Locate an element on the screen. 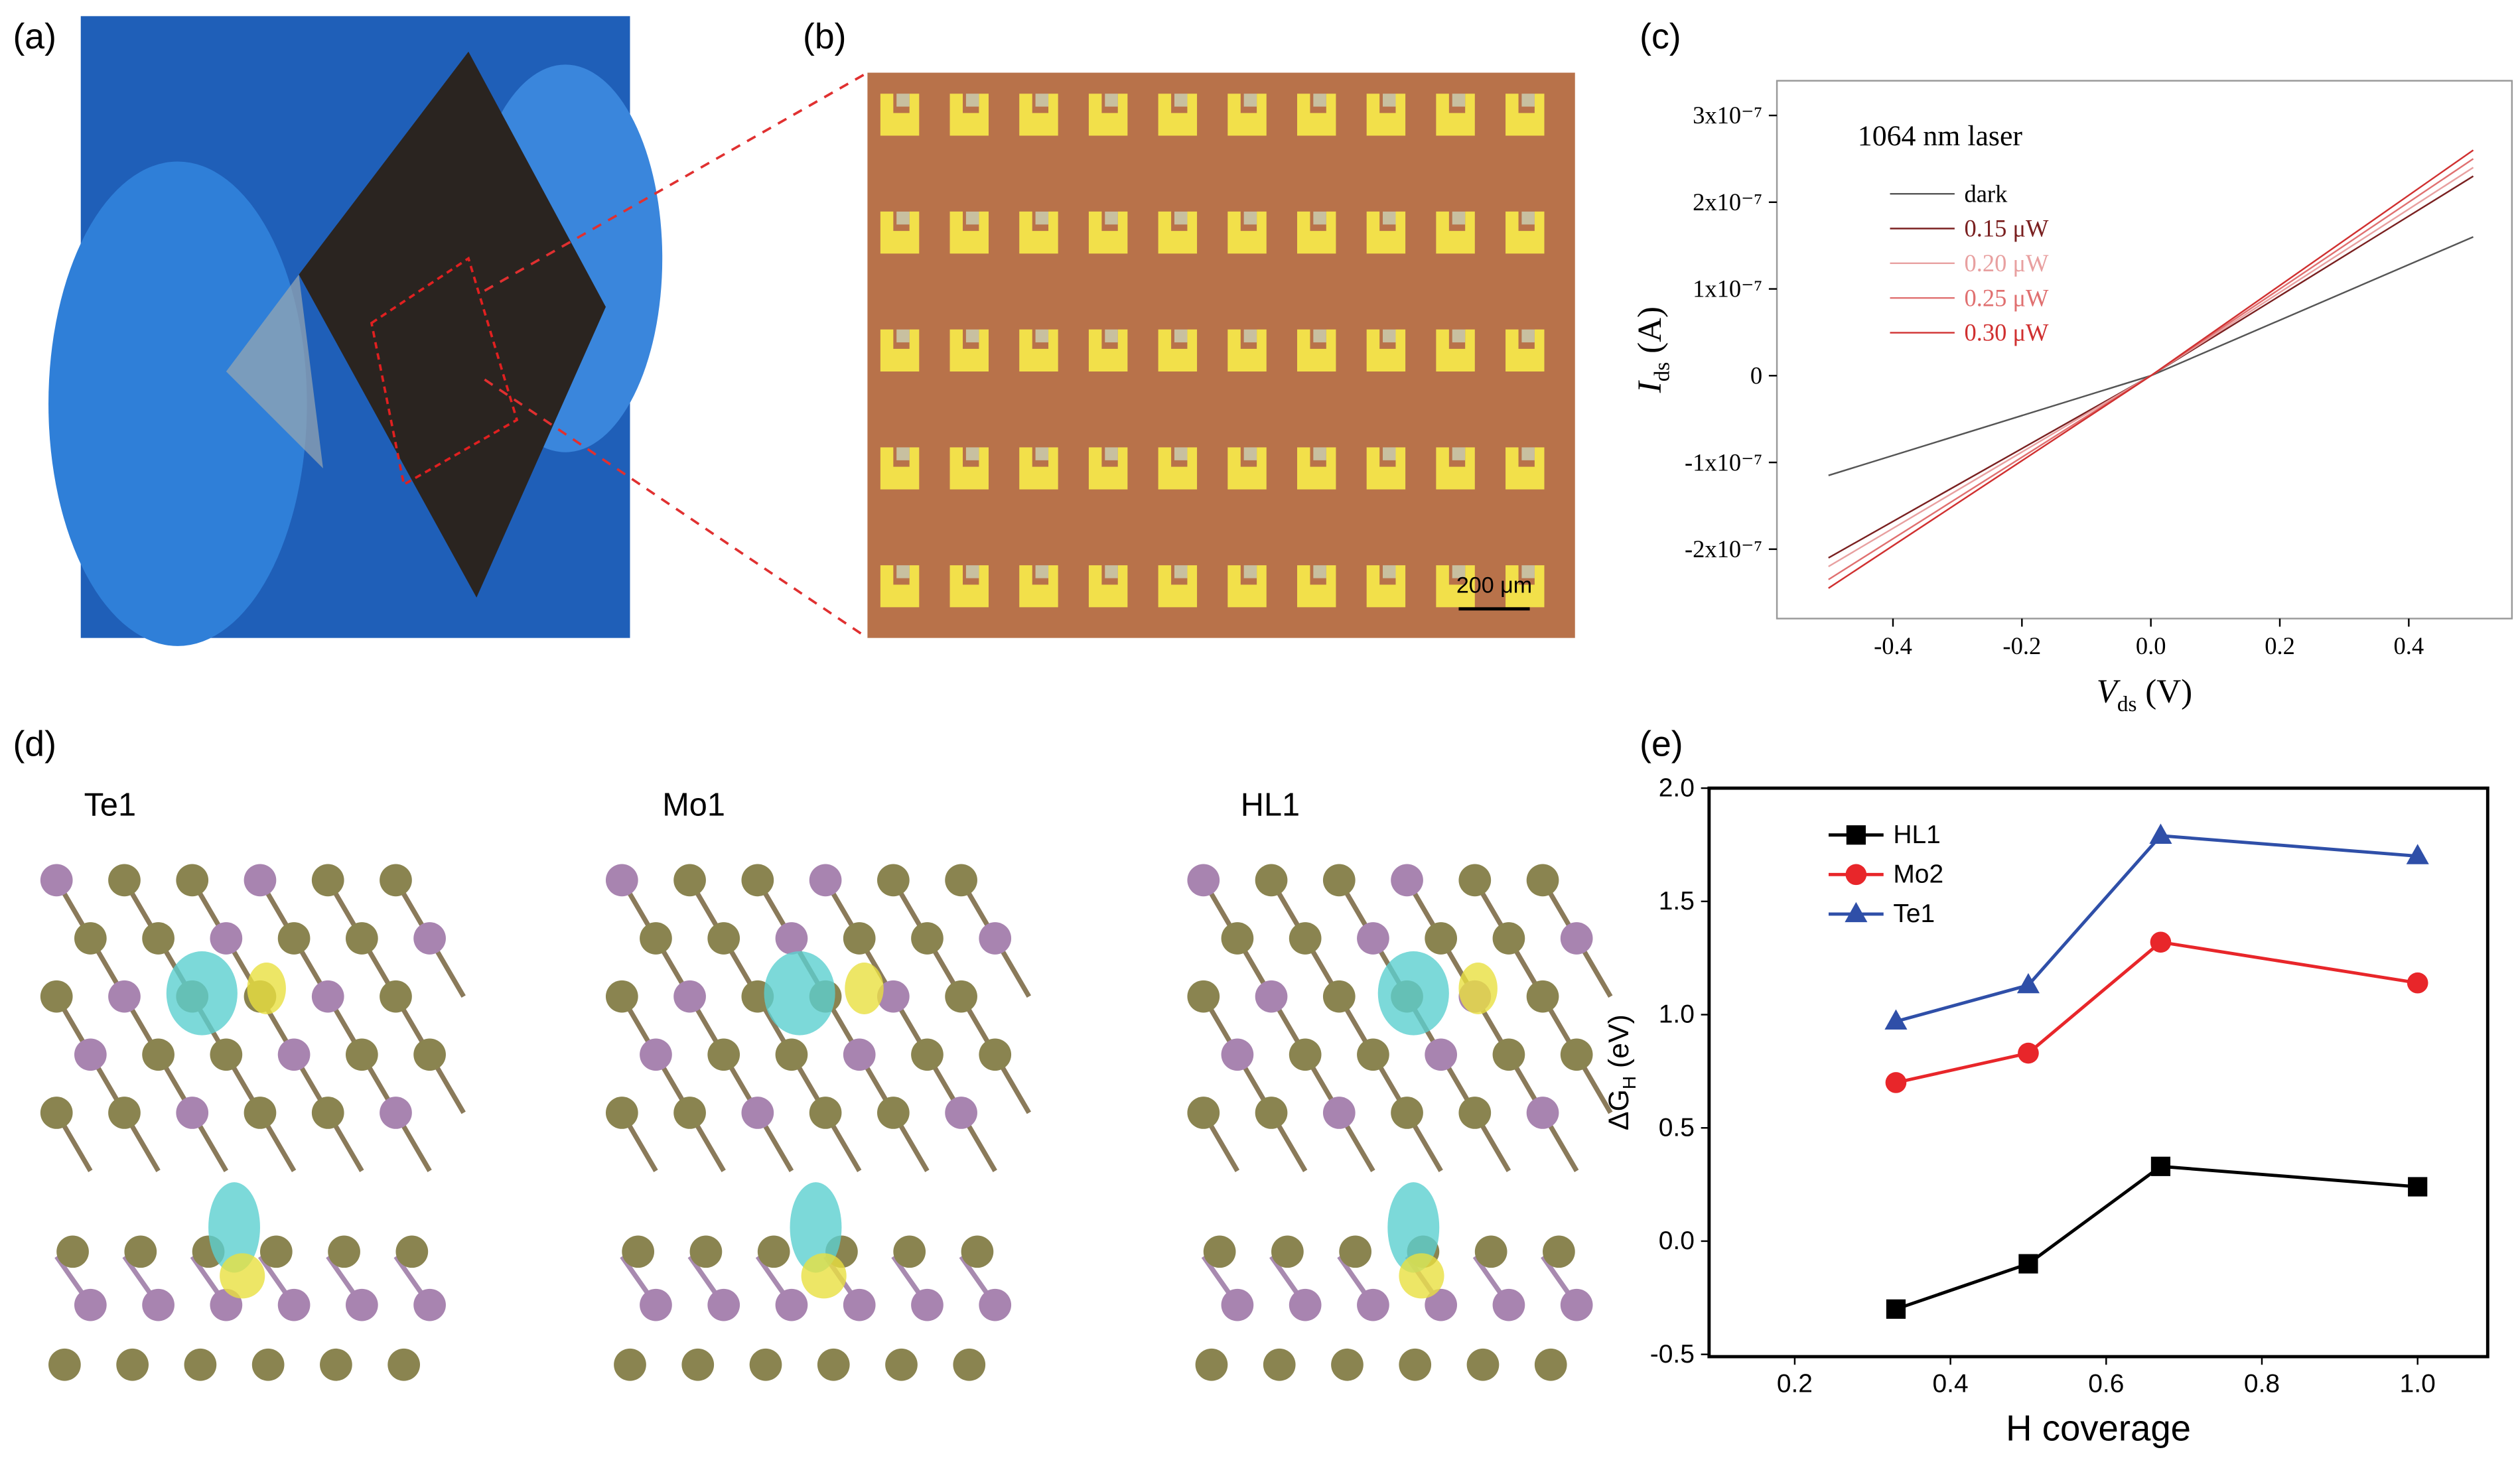  photo-a is located at coordinates (355, 331).